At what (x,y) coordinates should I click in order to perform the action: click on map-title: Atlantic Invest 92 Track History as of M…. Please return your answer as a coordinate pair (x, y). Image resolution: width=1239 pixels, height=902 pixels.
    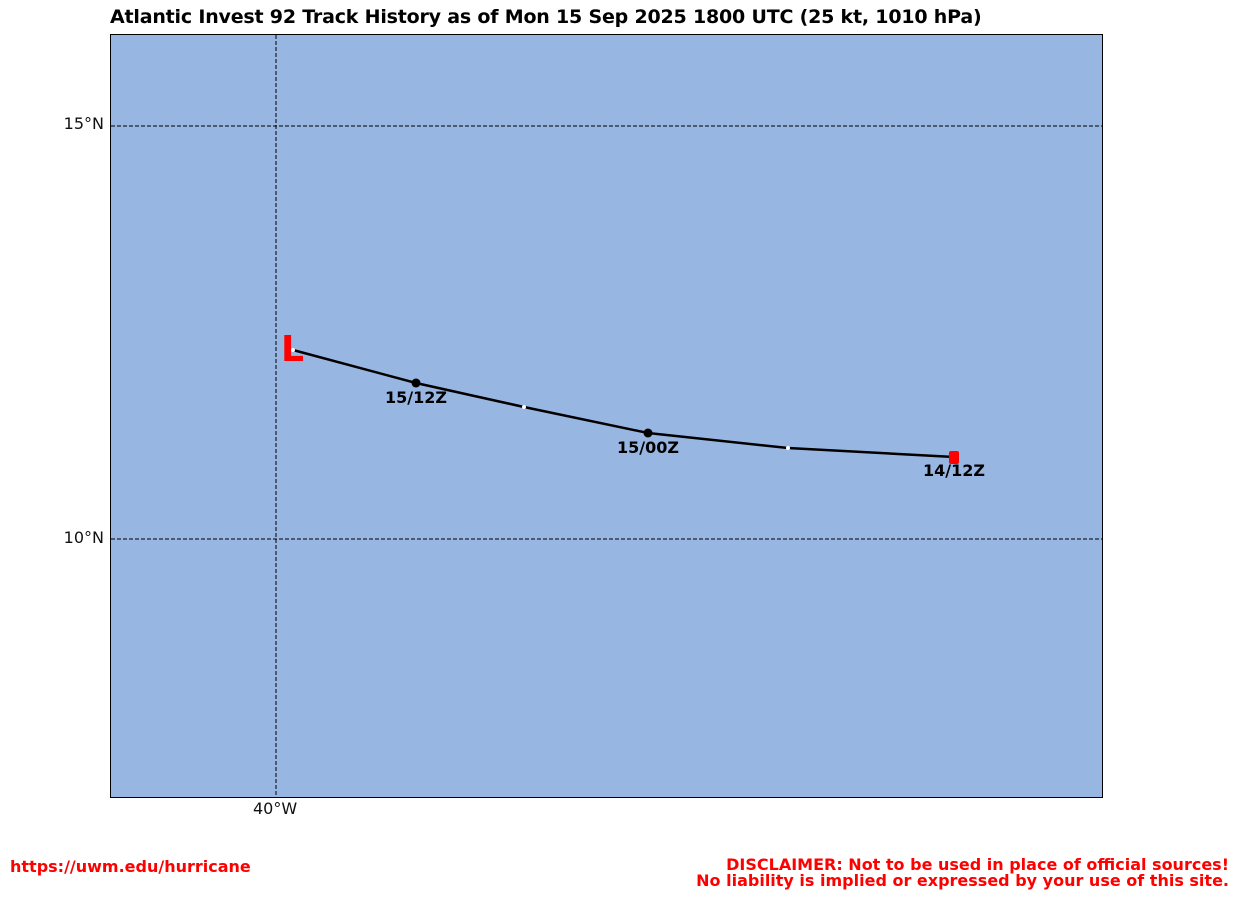
    Looking at the image, I should click on (546, 17).